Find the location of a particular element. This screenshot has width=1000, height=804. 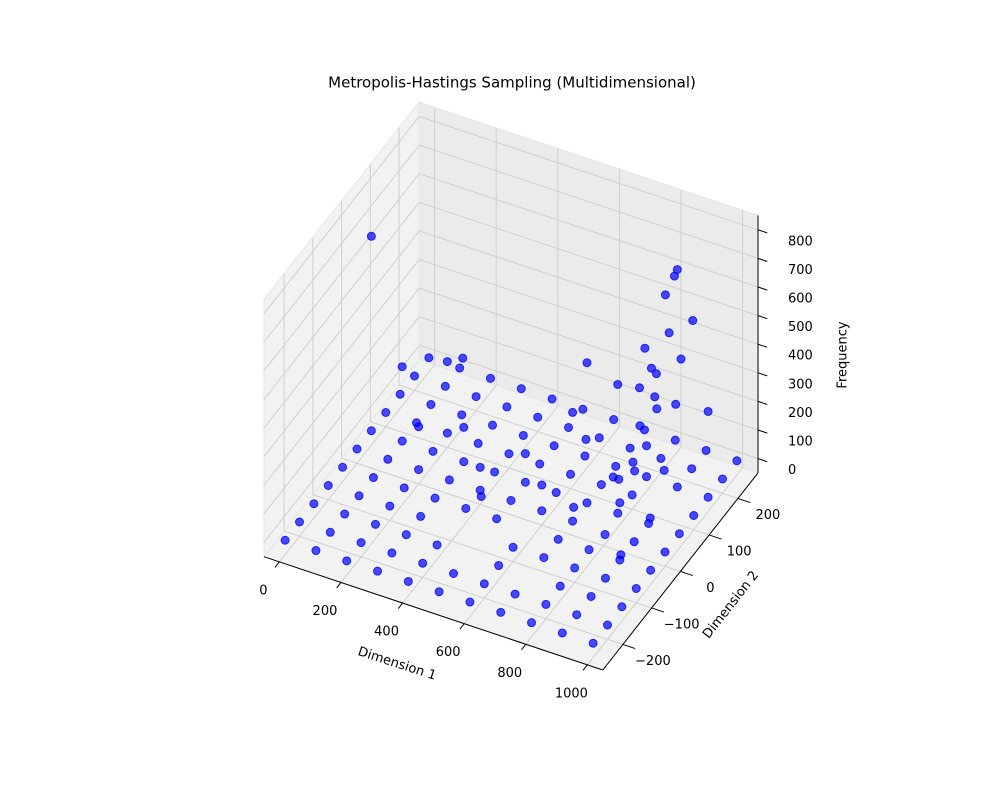

y-axis-line is located at coordinates (680, 571).